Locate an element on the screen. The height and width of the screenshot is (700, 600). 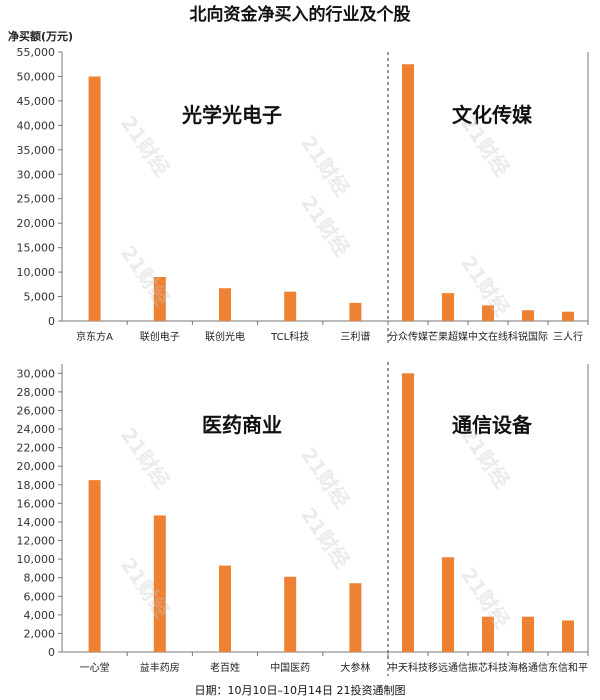
chart-title: 北向资金净买入的行业及个股 is located at coordinates (300, 14).